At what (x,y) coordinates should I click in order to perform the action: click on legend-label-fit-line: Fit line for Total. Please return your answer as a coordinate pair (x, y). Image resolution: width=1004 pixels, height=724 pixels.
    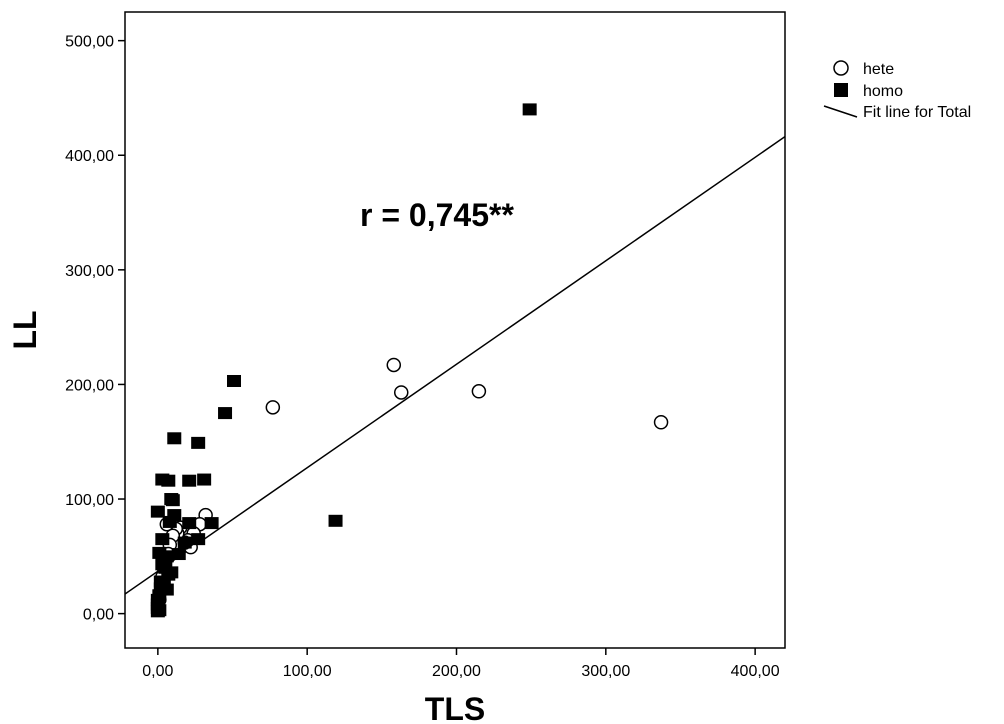
    Looking at the image, I should click on (917, 112).